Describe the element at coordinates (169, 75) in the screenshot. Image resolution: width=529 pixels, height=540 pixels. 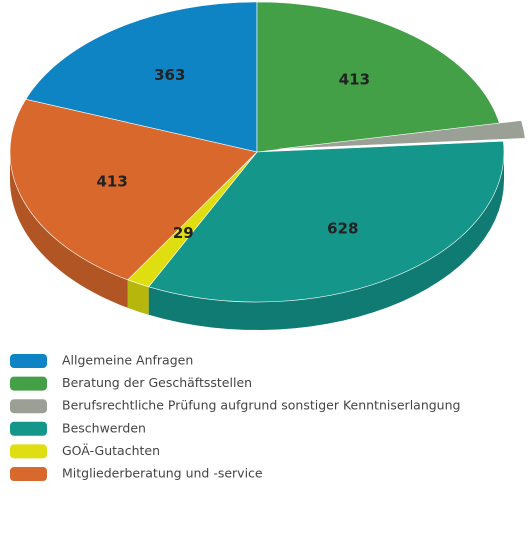
I see `data-label: 363` at that location.